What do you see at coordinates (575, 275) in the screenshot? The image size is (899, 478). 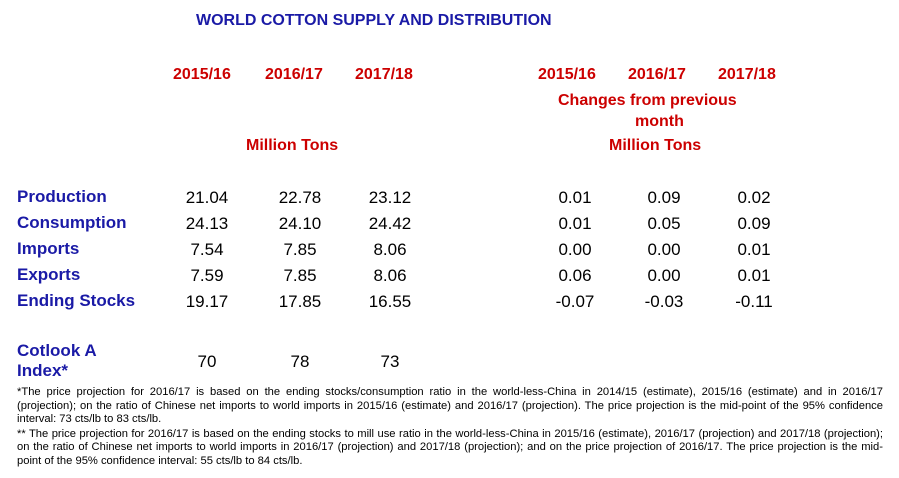 I see `change-cell: 0.06` at bounding box center [575, 275].